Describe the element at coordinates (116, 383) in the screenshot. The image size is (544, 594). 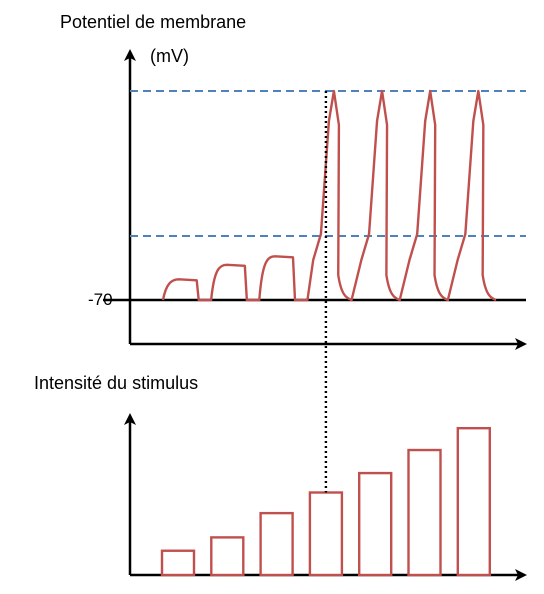
I see `stimulus-intensity-title: Intensité du stimulus` at that location.